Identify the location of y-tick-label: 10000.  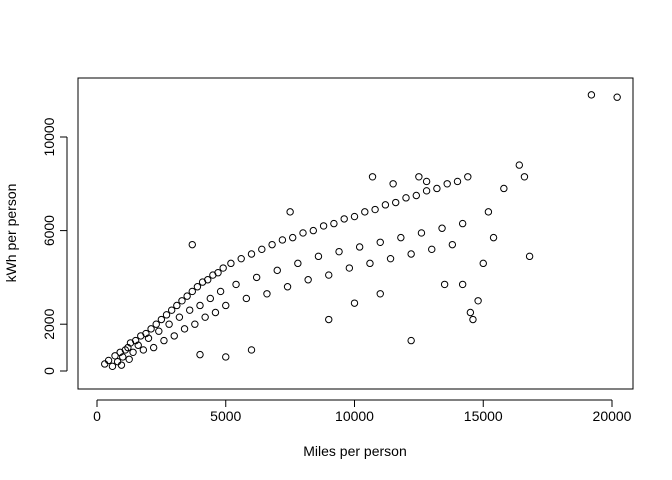
(49, 136).